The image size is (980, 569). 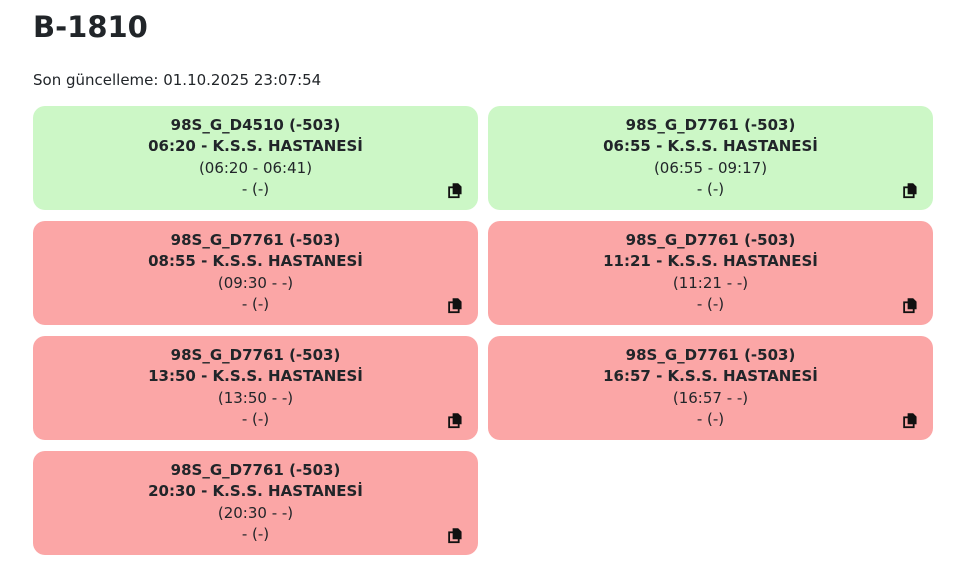 I want to click on last-update-text: Son güncelleme: 01.10.2025 23:07:54, so click(x=177, y=79).